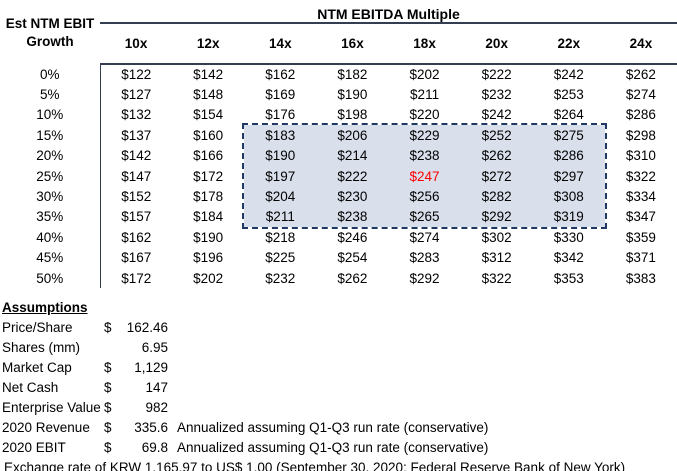  I want to click on cell-35%-24x: $347, so click(640, 217).